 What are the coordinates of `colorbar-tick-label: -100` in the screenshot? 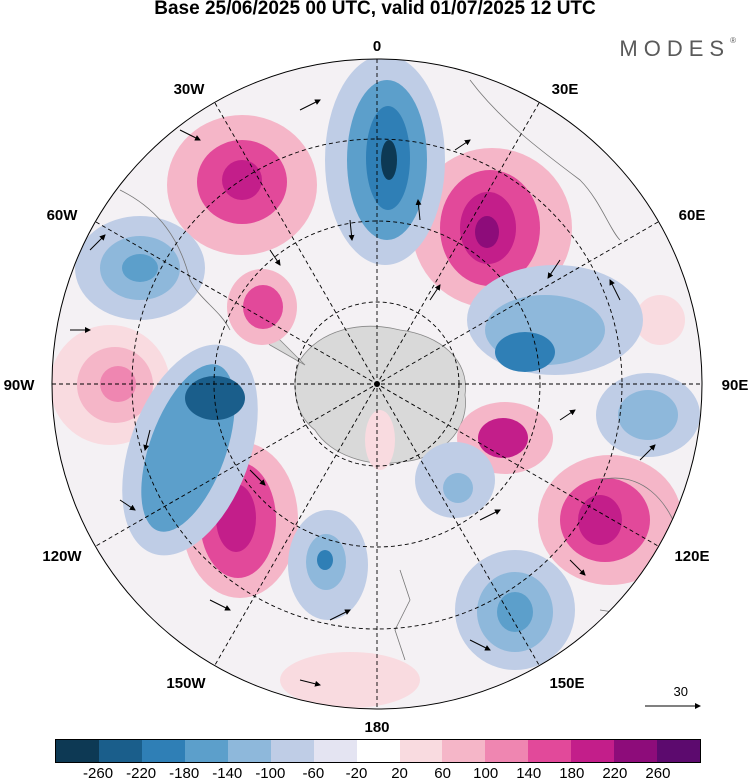 It's located at (270, 773).